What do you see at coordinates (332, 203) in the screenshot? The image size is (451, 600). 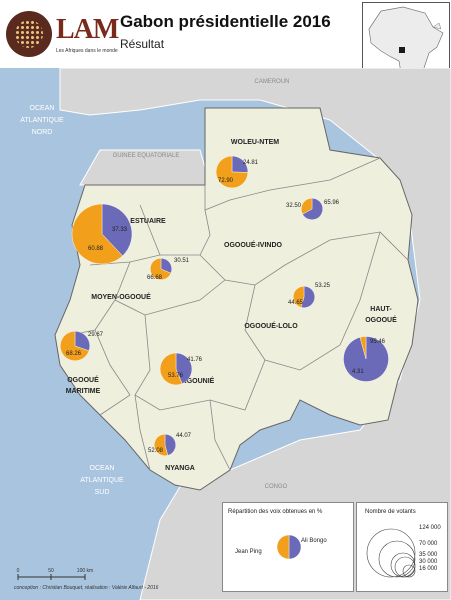 I see `pie-value-bongo: 65.96` at bounding box center [332, 203].